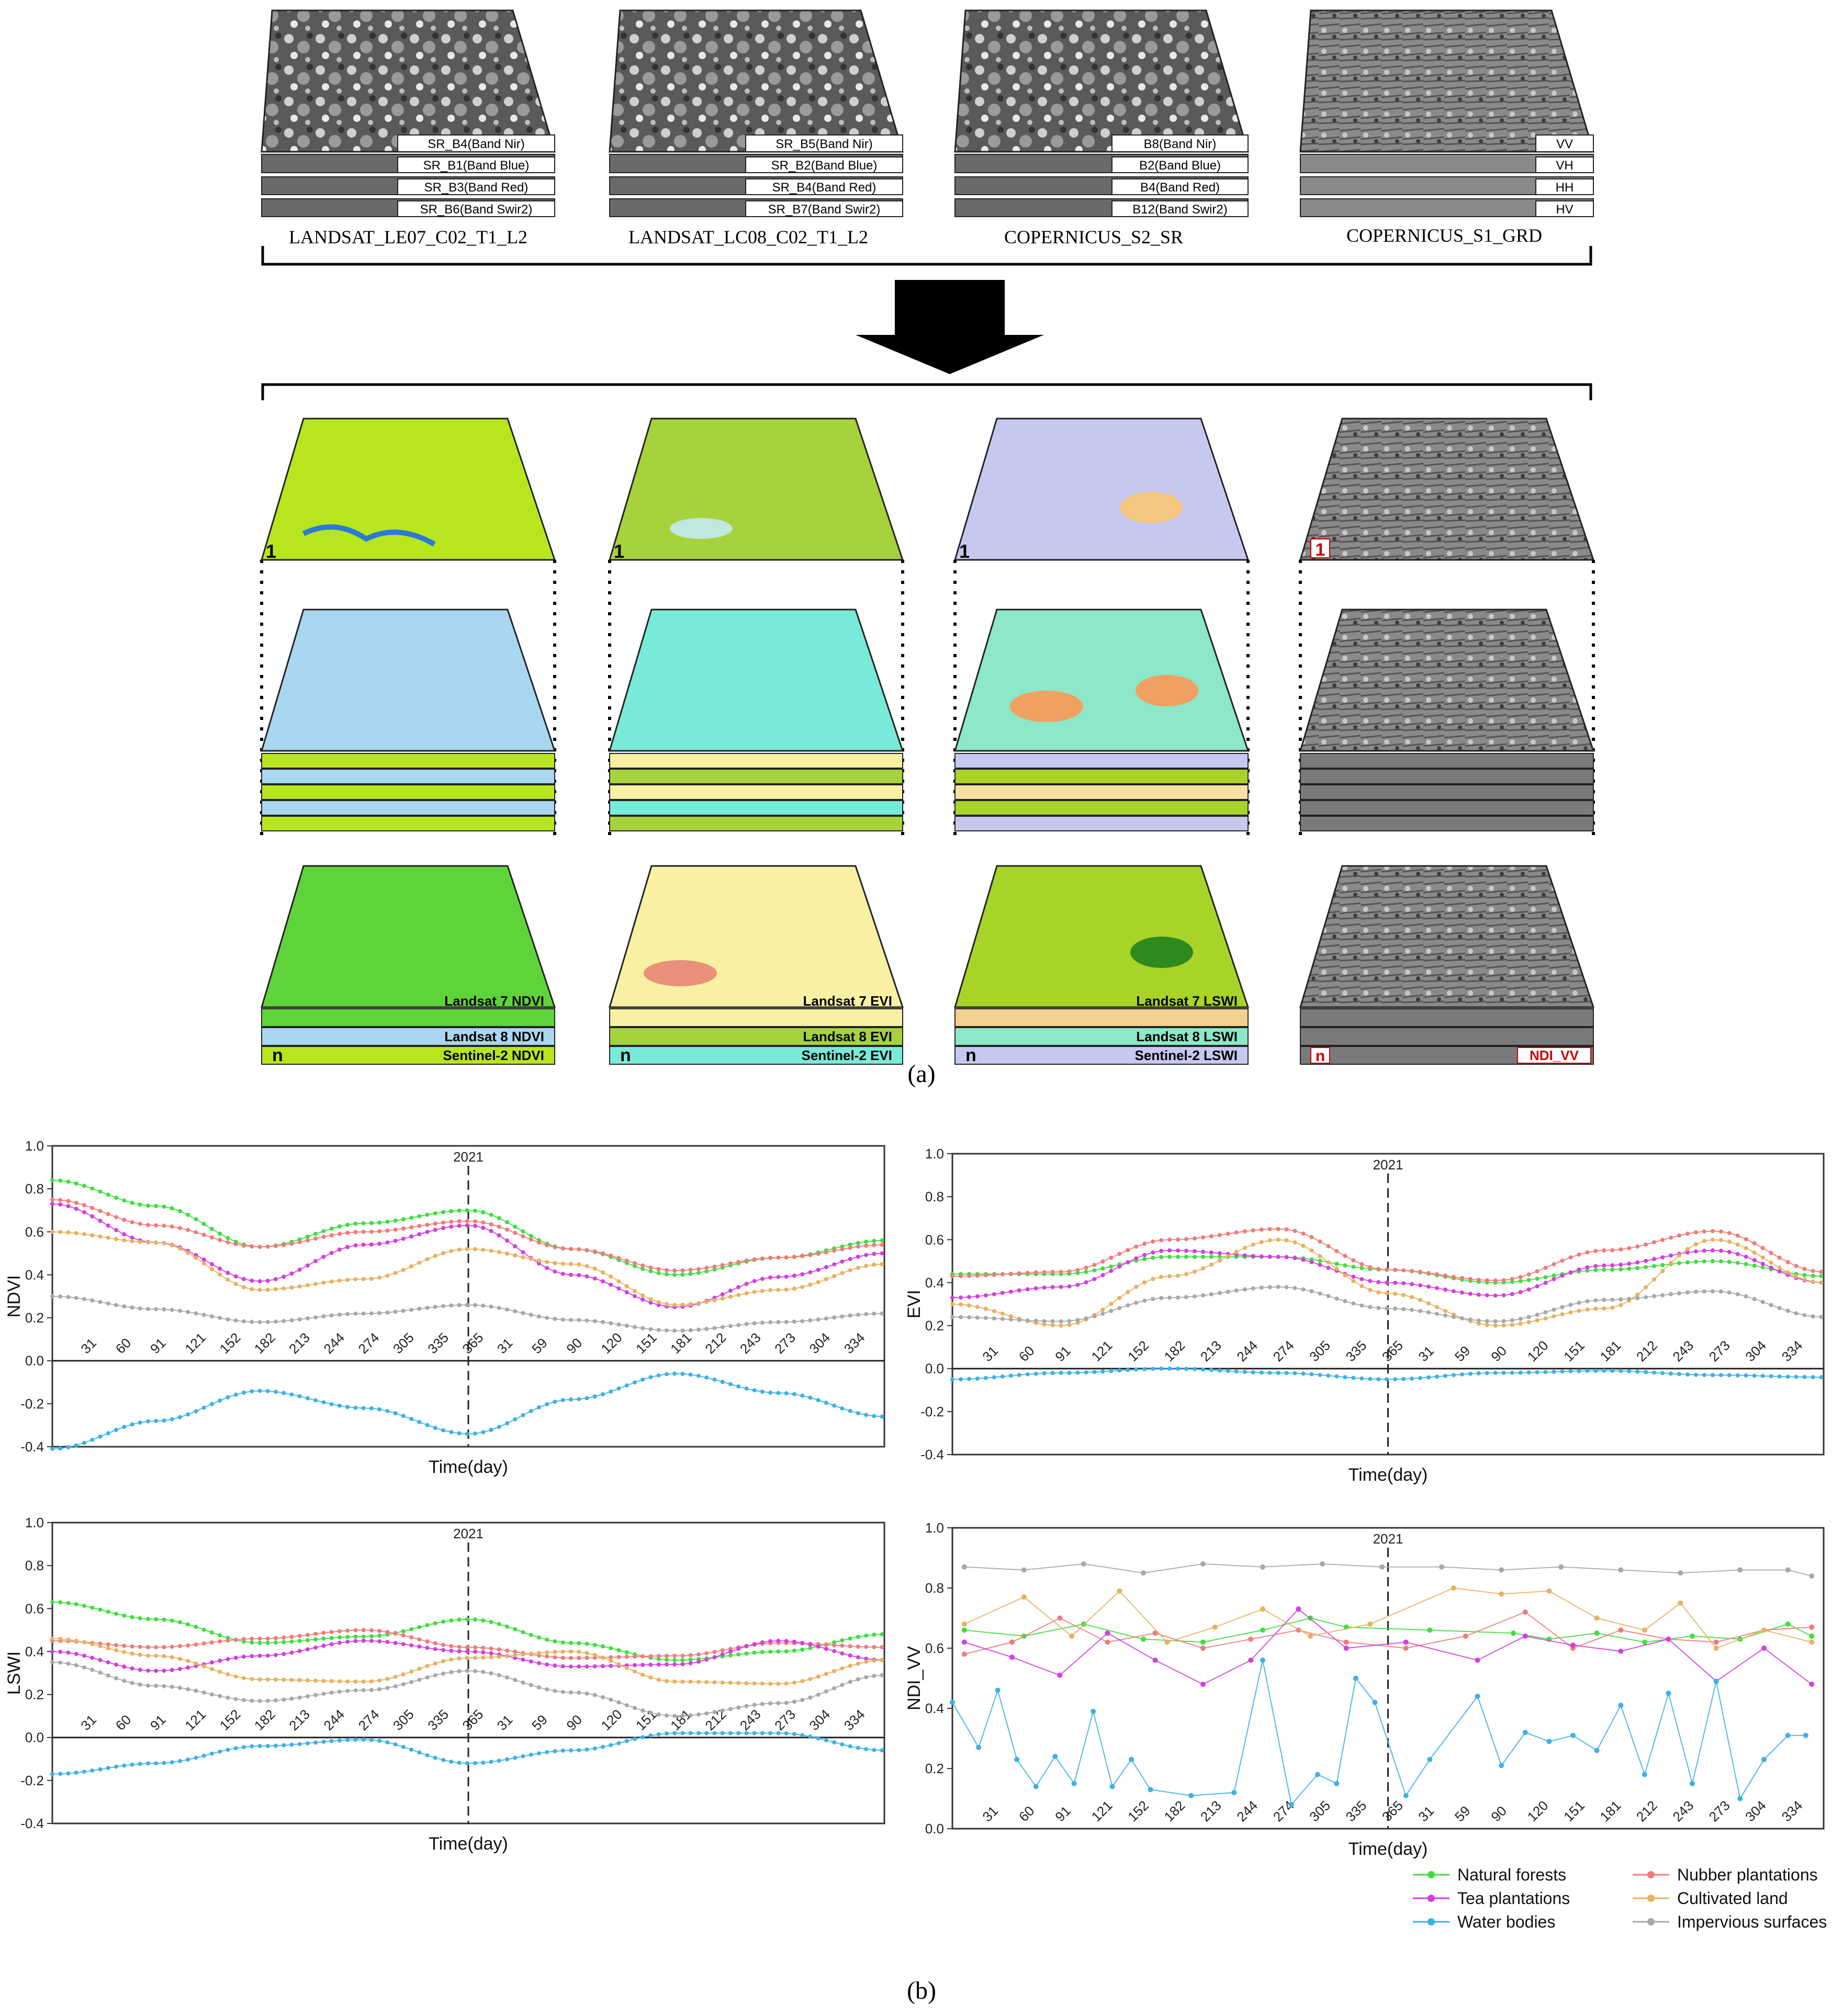 The width and height of the screenshot is (1843, 2016). What do you see at coordinates (824, 144) in the screenshot?
I see `band-label: SR_B5(Band Nir)` at bounding box center [824, 144].